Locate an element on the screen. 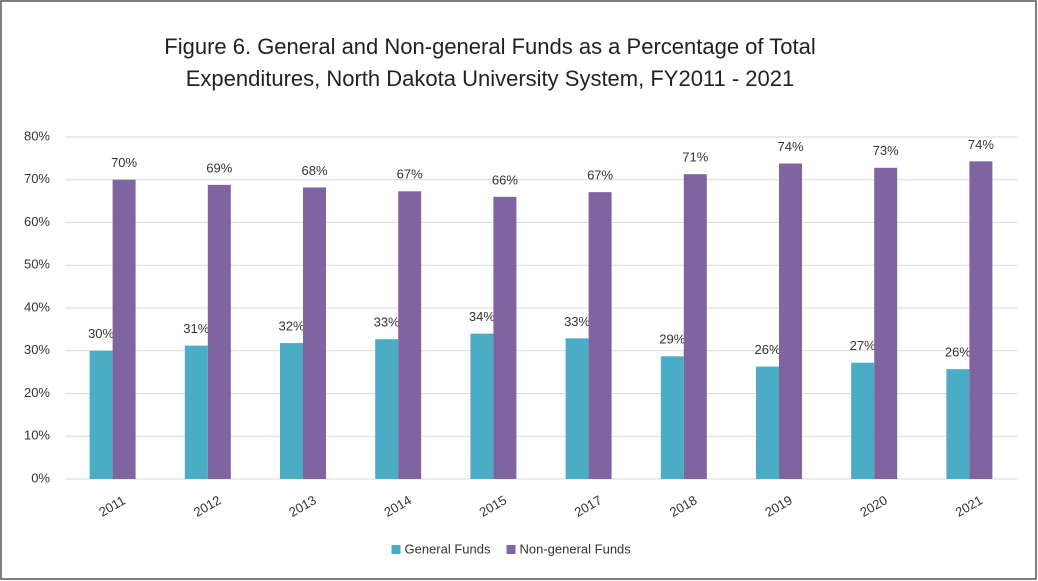  data-label: 73% is located at coordinates (886, 150).